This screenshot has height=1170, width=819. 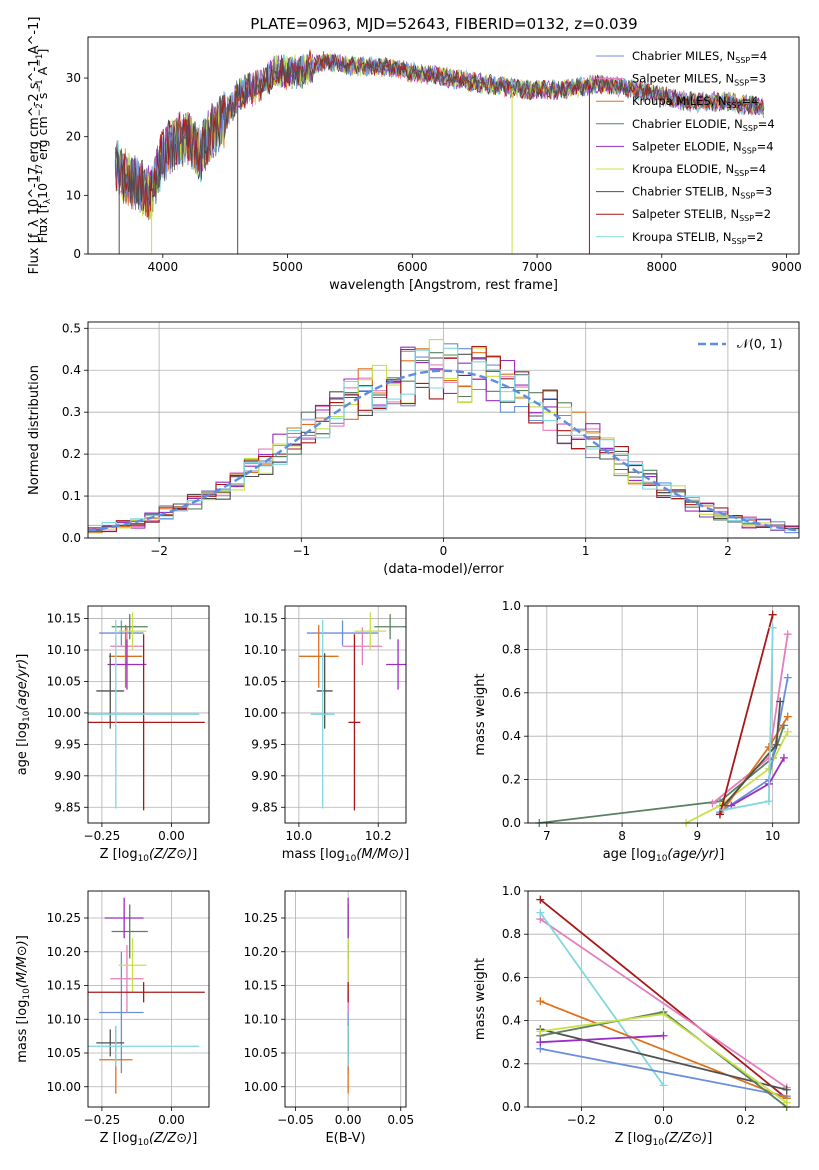 What do you see at coordinates (44, 146) in the screenshot?
I see `y-axis-label: Flux [fλ10−17 erg cm−2 s−1 A−1]` at bounding box center [44, 146].